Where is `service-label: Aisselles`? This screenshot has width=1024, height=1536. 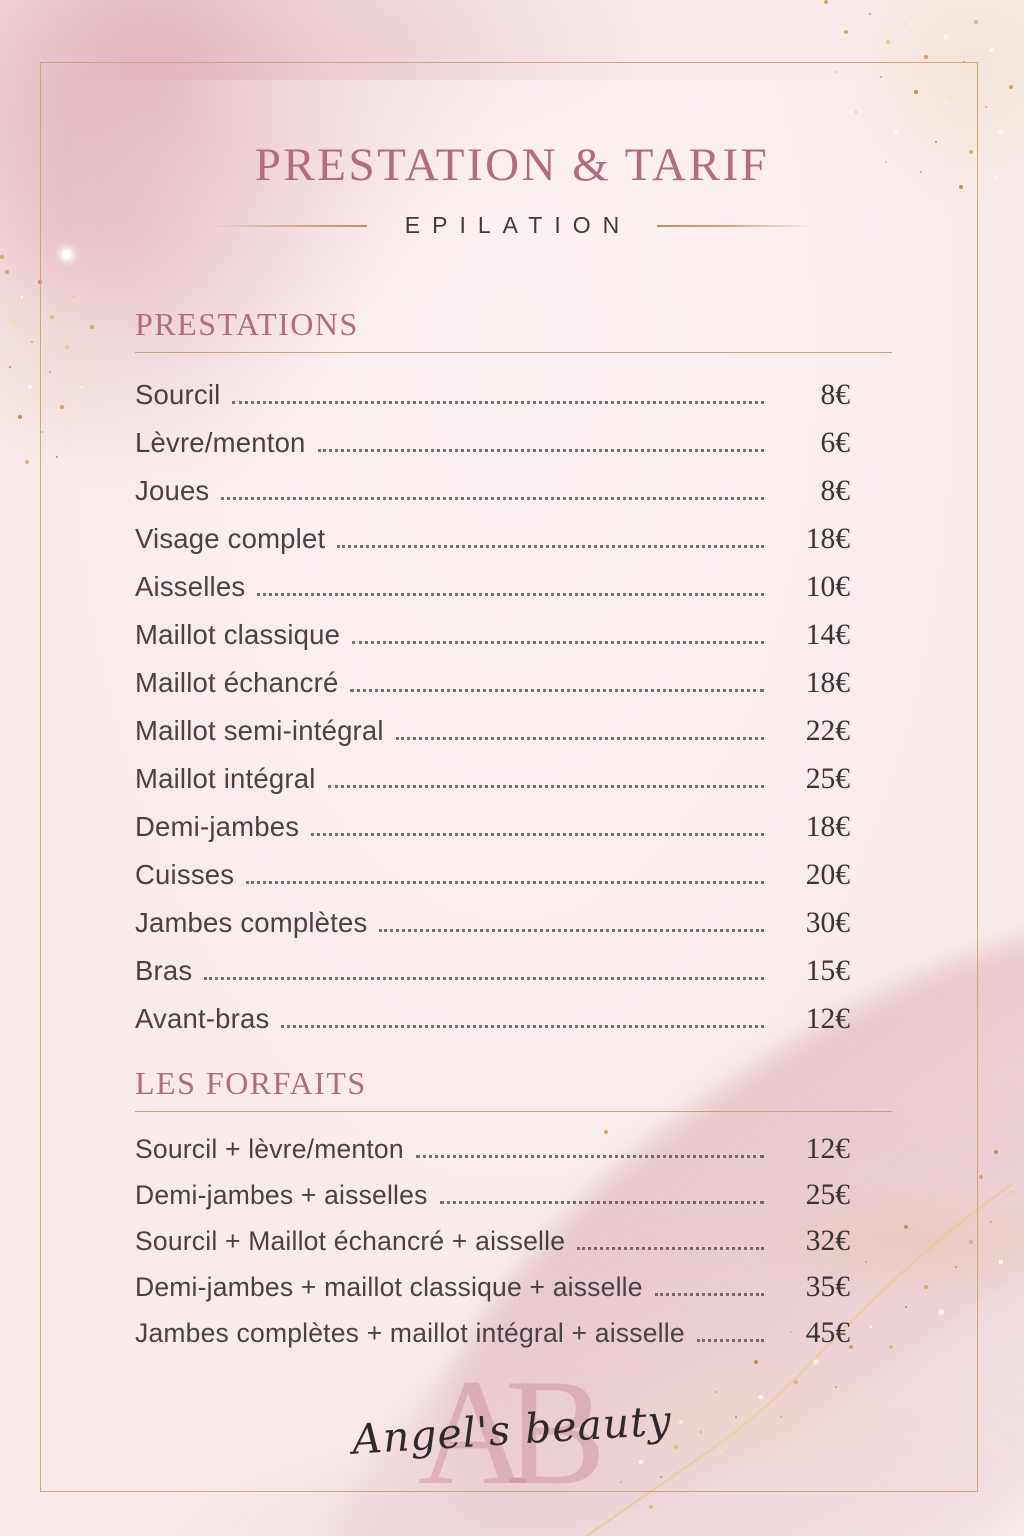
service-label: Aisselles is located at coordinates (190, 586).